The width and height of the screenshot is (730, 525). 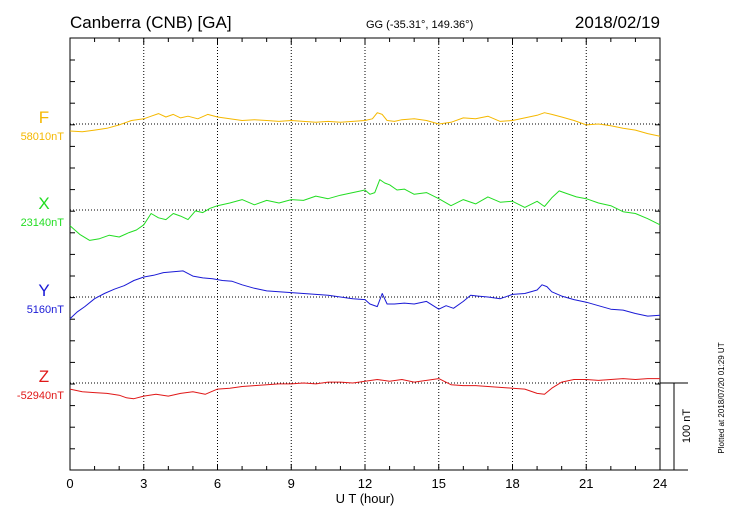 I want to click on series-line-X, so click(x=365, y=210).